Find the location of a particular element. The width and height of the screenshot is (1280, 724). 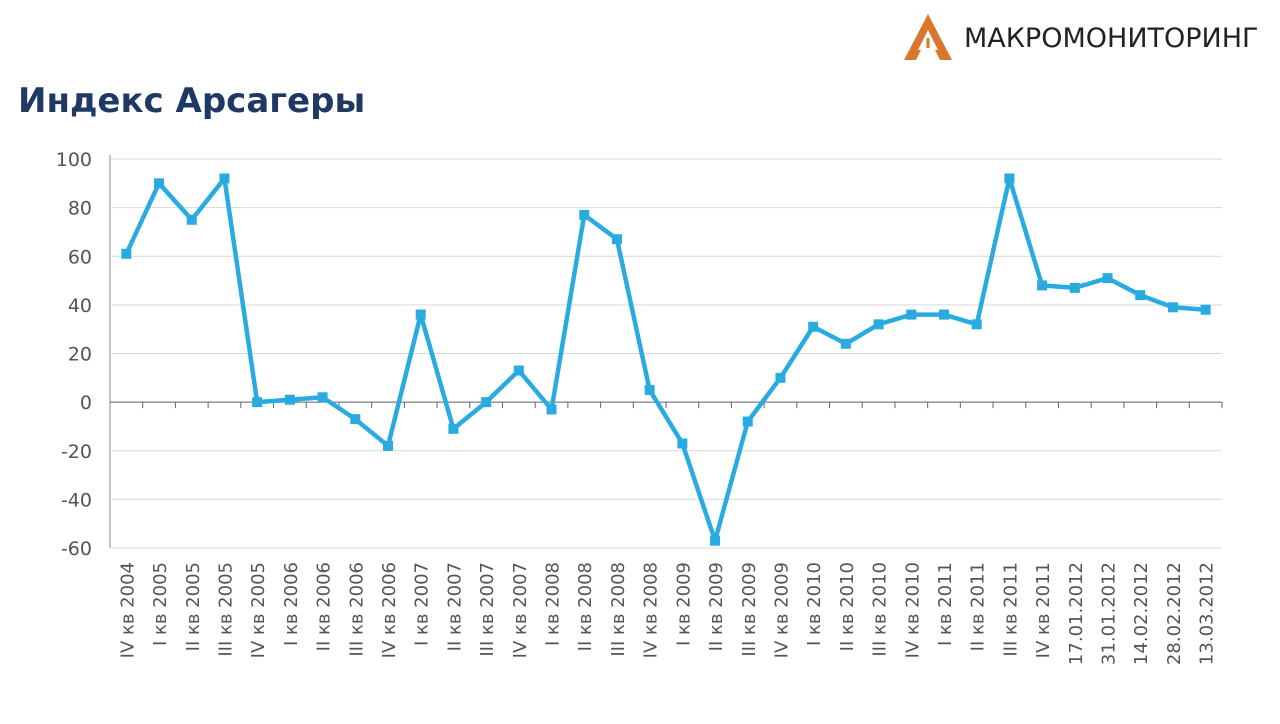

y-tick-label: 80 is located at coordinates (80, 209).